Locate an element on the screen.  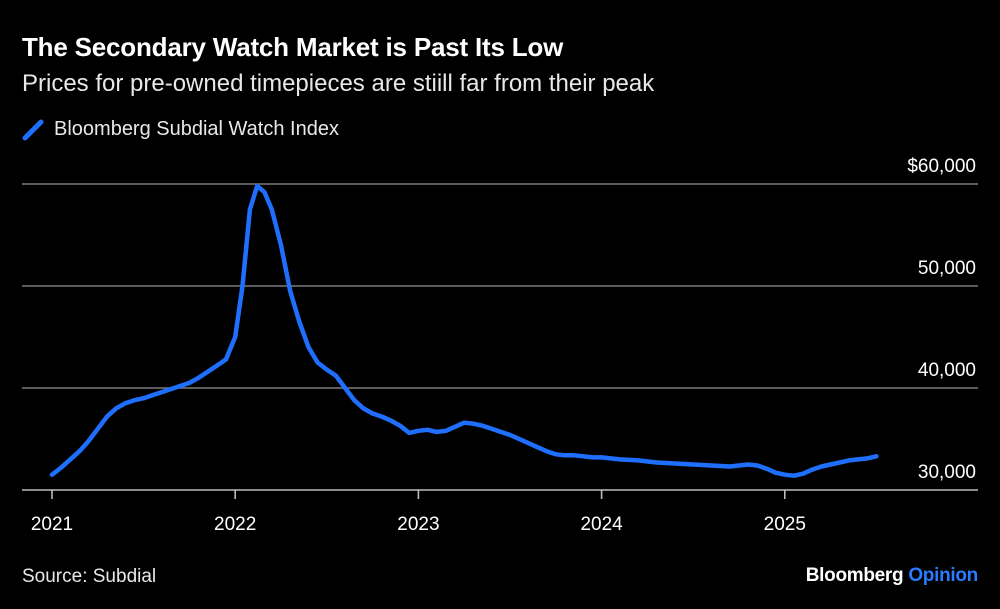
y-tick-label: 50,000 is located at coordinates (947, 268).